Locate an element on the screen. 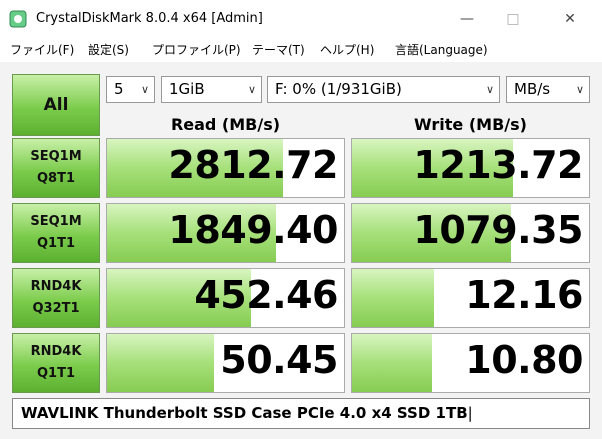 The height and width of the screenshot is (439, 602). unit-value: MB/s is located at coordinates (532, 89).